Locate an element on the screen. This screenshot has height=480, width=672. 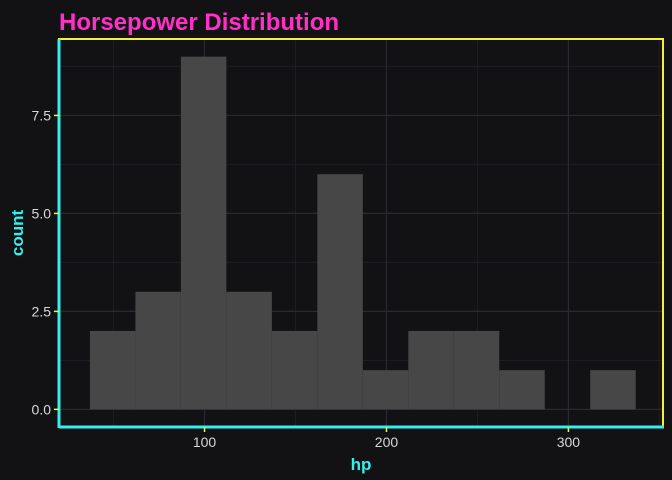
x-tick-label: 200 is located at coordinates (387, 442).